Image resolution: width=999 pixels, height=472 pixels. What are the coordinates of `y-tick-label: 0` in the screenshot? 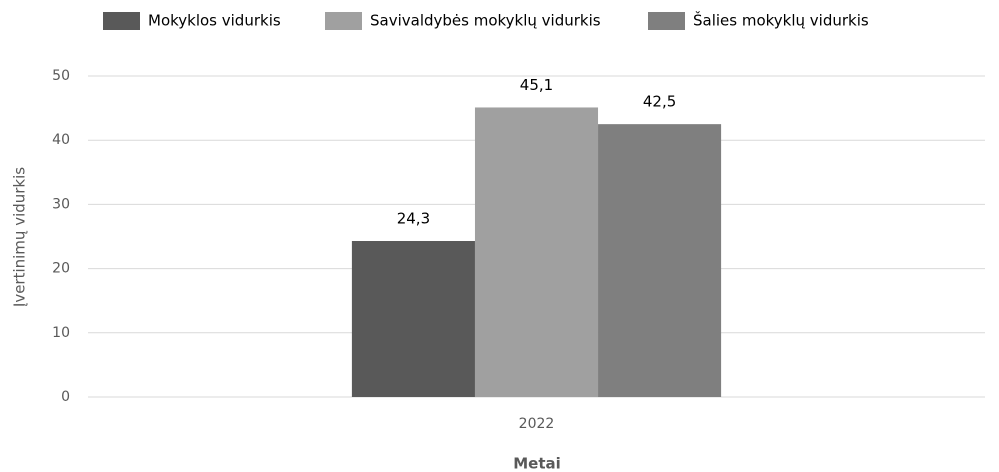 It's located at (65, 397).